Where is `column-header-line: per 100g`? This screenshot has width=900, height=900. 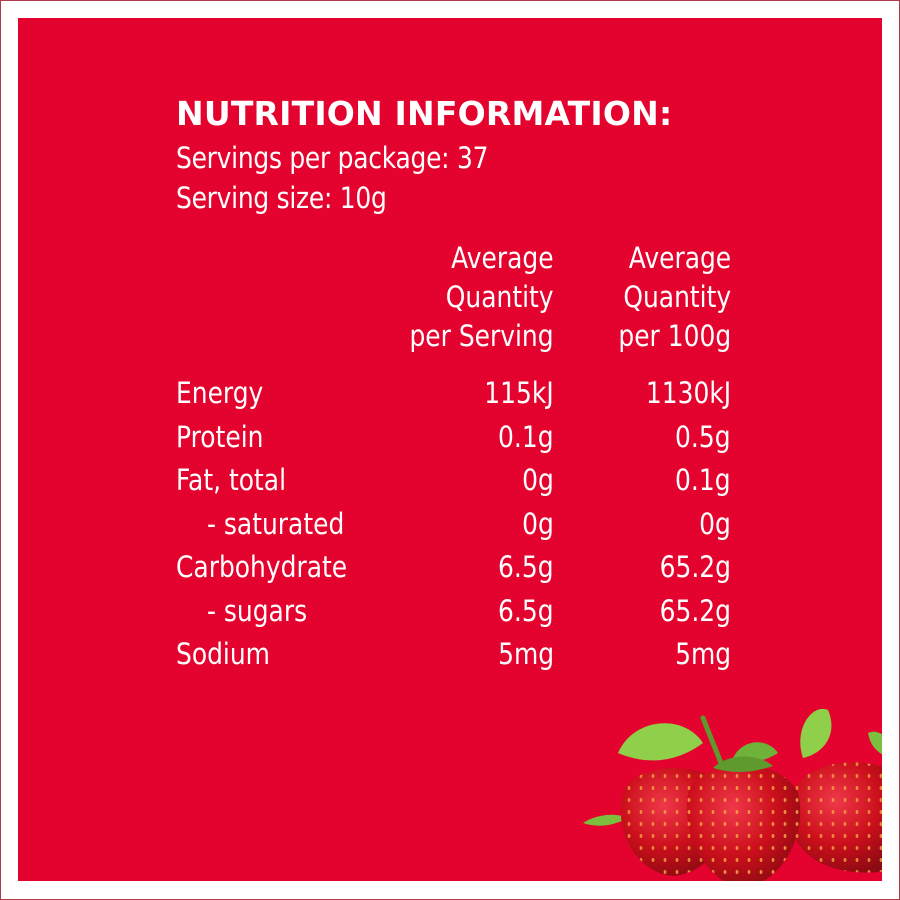 column-header-line: per 100g is located at coordinates (674, 336).